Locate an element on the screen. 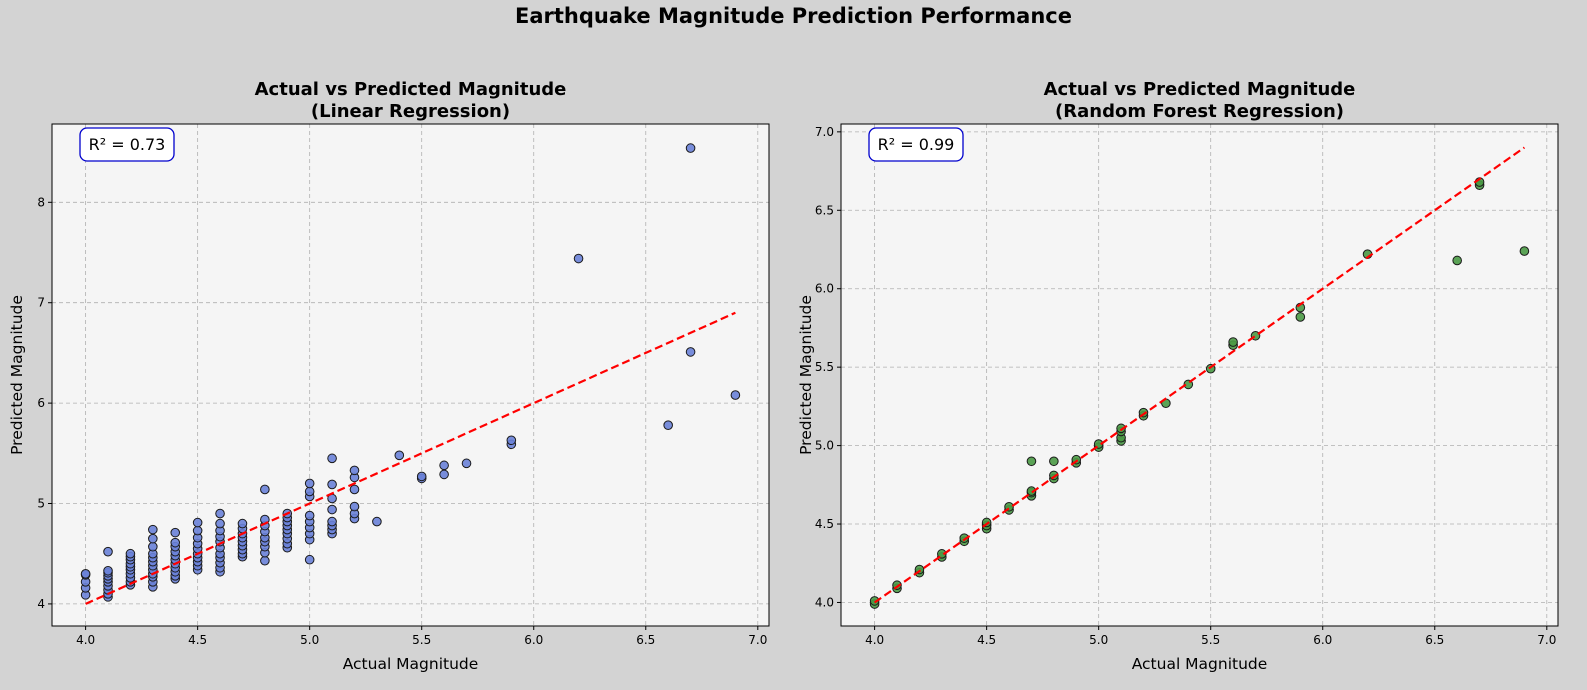  y-tick-label: 5.0 is located at coordinates (824, 446).